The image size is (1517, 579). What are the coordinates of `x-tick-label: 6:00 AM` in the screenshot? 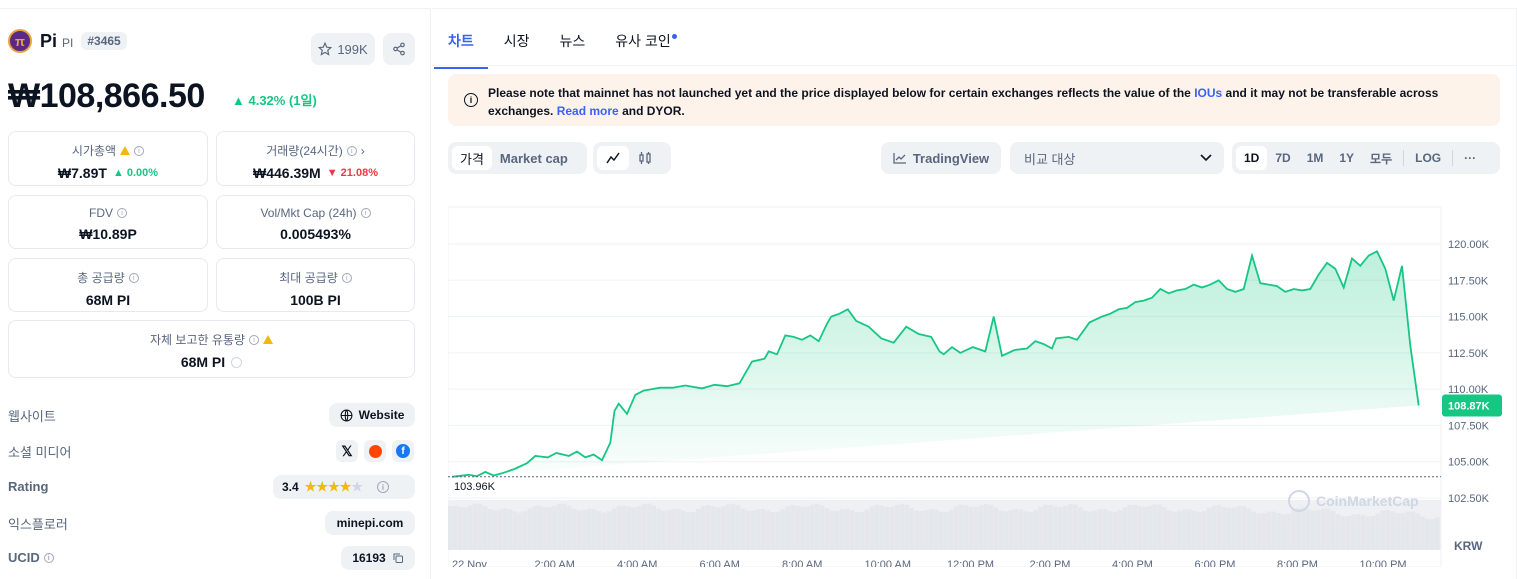 It's located at (720, 563).